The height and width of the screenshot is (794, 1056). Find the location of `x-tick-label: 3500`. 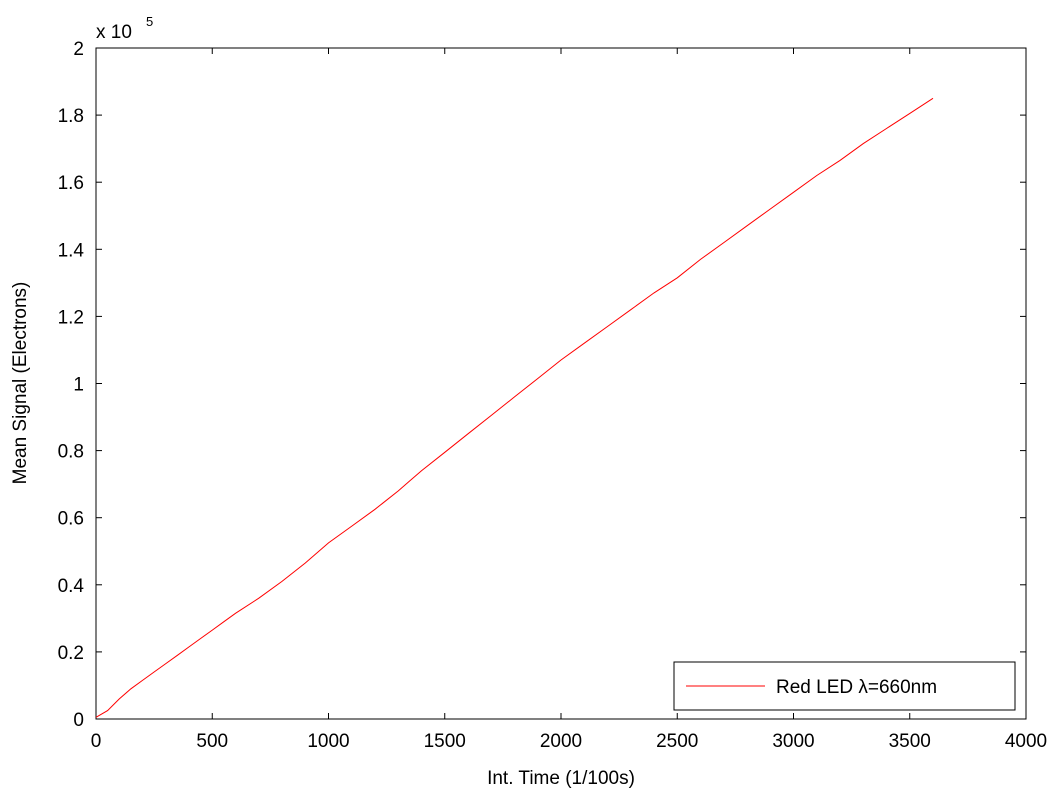

x-tick-label: 3500 is located at coordinates (910, 741).